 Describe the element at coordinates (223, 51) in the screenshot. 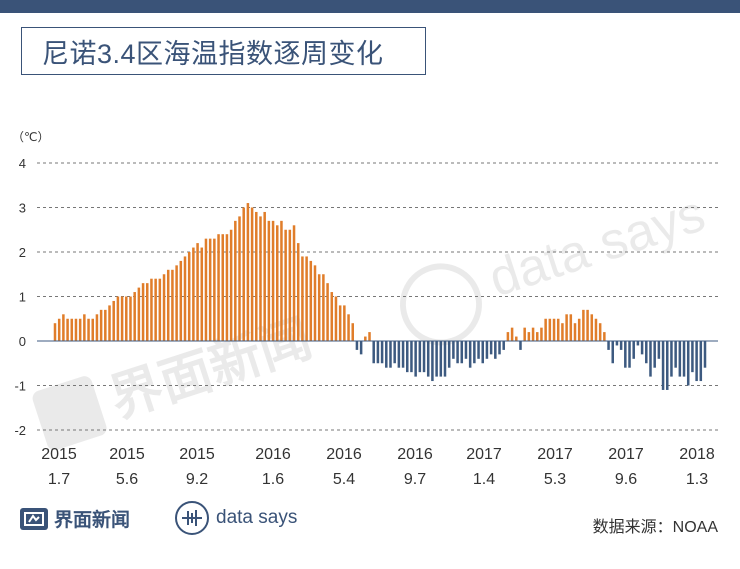

I see `title-box: 尼诺3.4区海温指数逐周变化` at that location.